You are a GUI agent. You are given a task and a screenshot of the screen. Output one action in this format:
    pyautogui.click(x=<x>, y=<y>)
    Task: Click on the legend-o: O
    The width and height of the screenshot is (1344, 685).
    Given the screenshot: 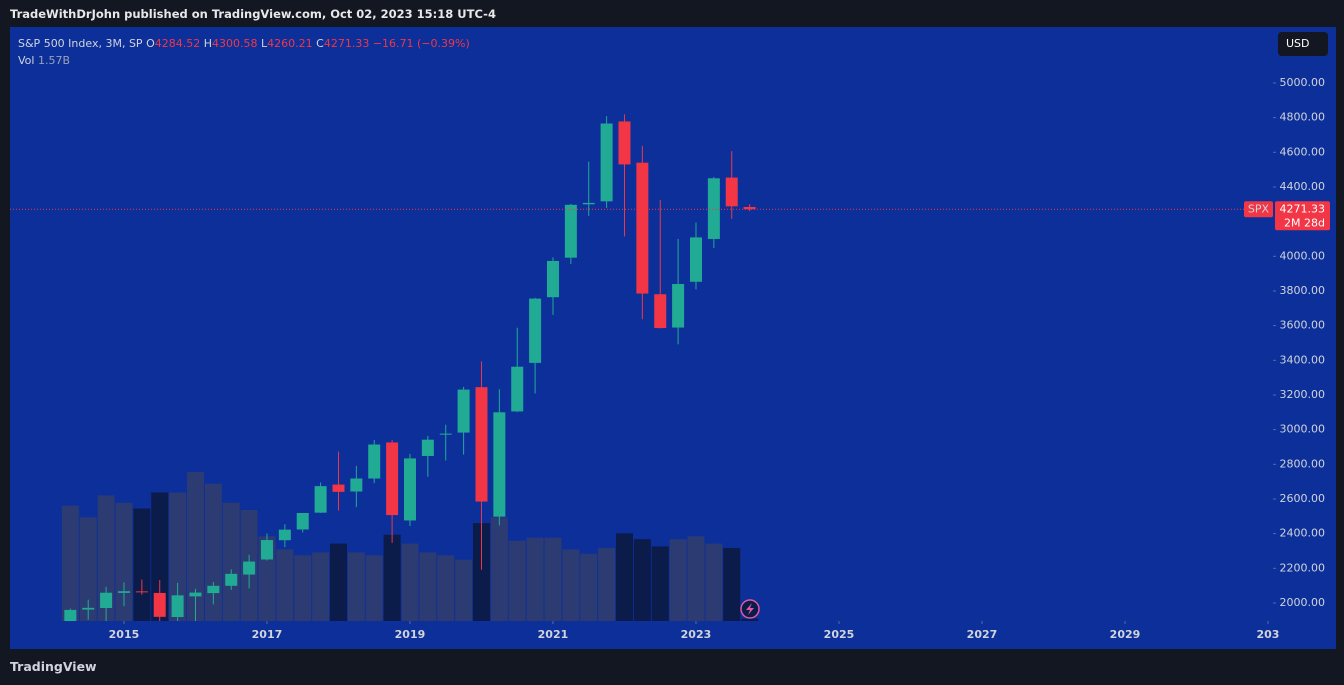 What is the action you would take?
    pyautogui.click(x=150, y=43)
    